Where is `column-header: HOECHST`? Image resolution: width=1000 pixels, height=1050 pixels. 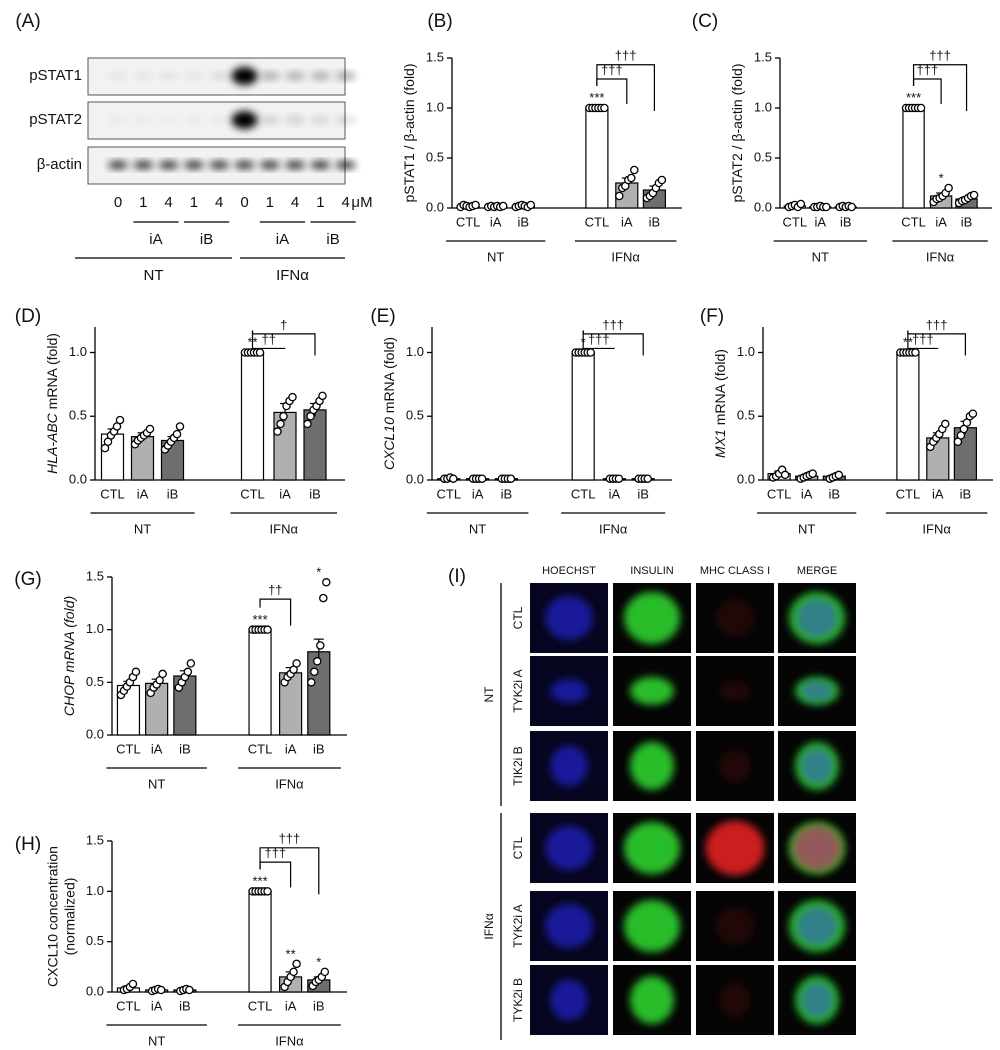 column-header: HOECHST is located at coordinates (569, 571).